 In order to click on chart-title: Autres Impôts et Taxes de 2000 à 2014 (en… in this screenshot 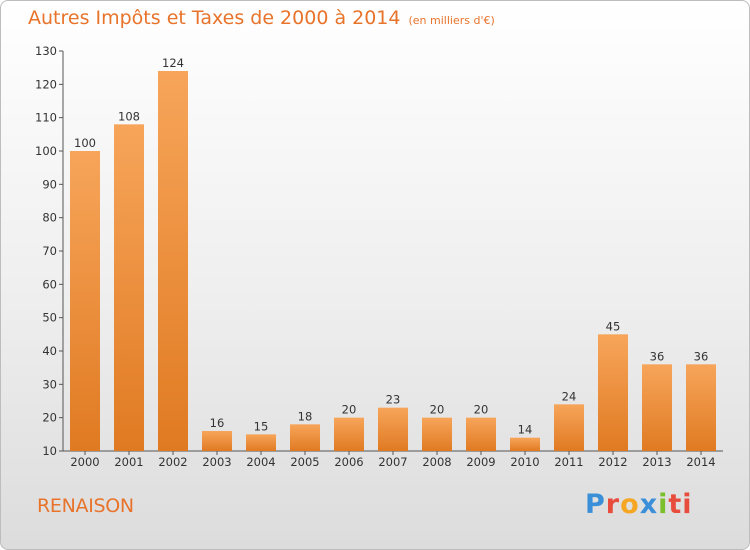, I will do `click(261, 18)`.